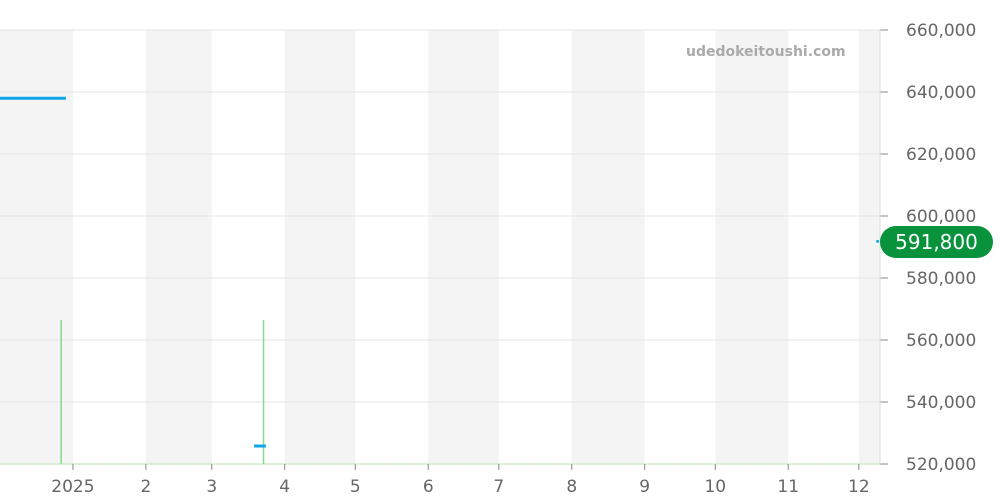 The height and width of the screenshot is (500, 1000). I want to click on y-tick-label: 520,000, so click(941, 465).